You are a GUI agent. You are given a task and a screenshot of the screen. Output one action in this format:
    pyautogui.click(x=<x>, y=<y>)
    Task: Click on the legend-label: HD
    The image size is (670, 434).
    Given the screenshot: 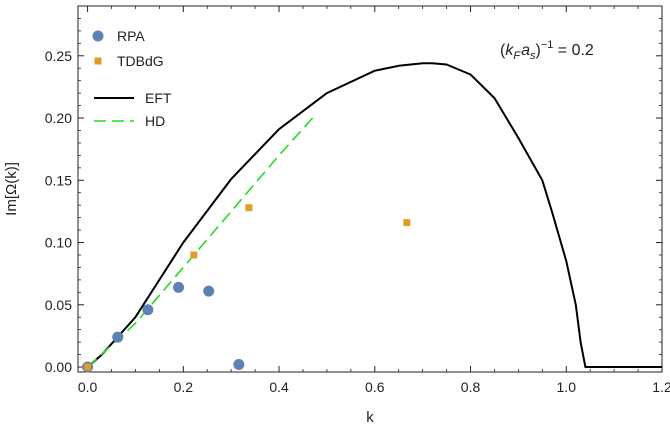 What is the action you would take?
    pyautogui.click(x=155, y=121)
    